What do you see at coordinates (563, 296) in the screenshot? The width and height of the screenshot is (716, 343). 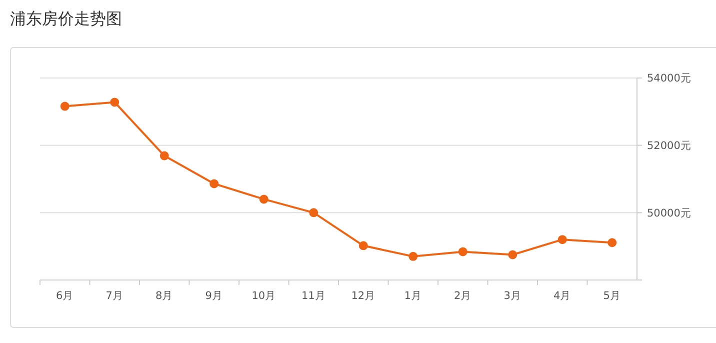 I see `x-tick-label: 4月` at bounding box center [563, 296].